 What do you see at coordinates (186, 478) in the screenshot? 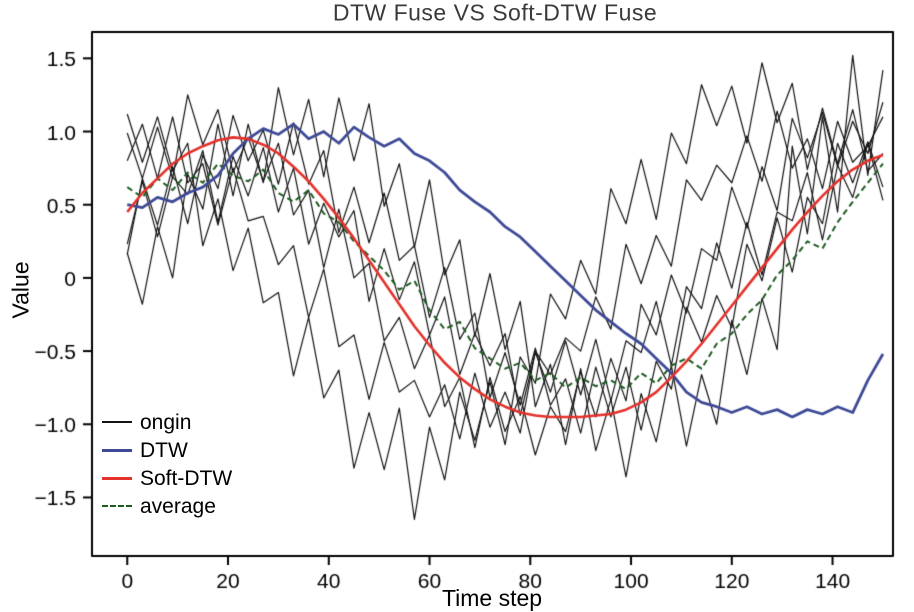
I see `legend-label: Soft-DTW` at bounding box center [186, 478].